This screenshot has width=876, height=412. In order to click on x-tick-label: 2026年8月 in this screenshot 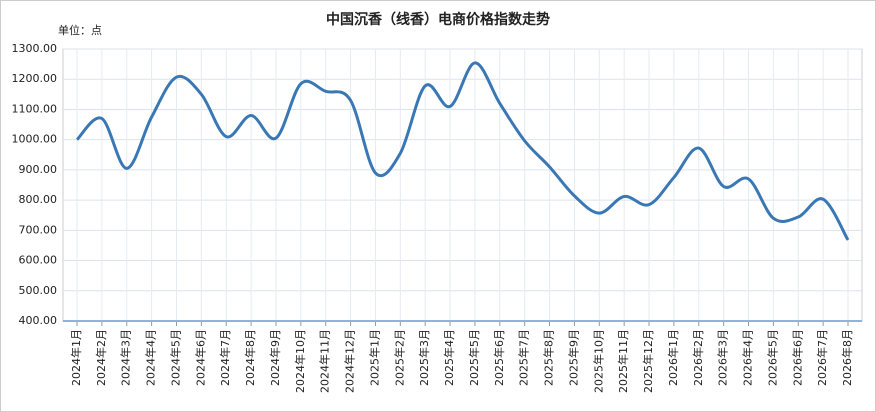, I will do `click(847, 357)`.